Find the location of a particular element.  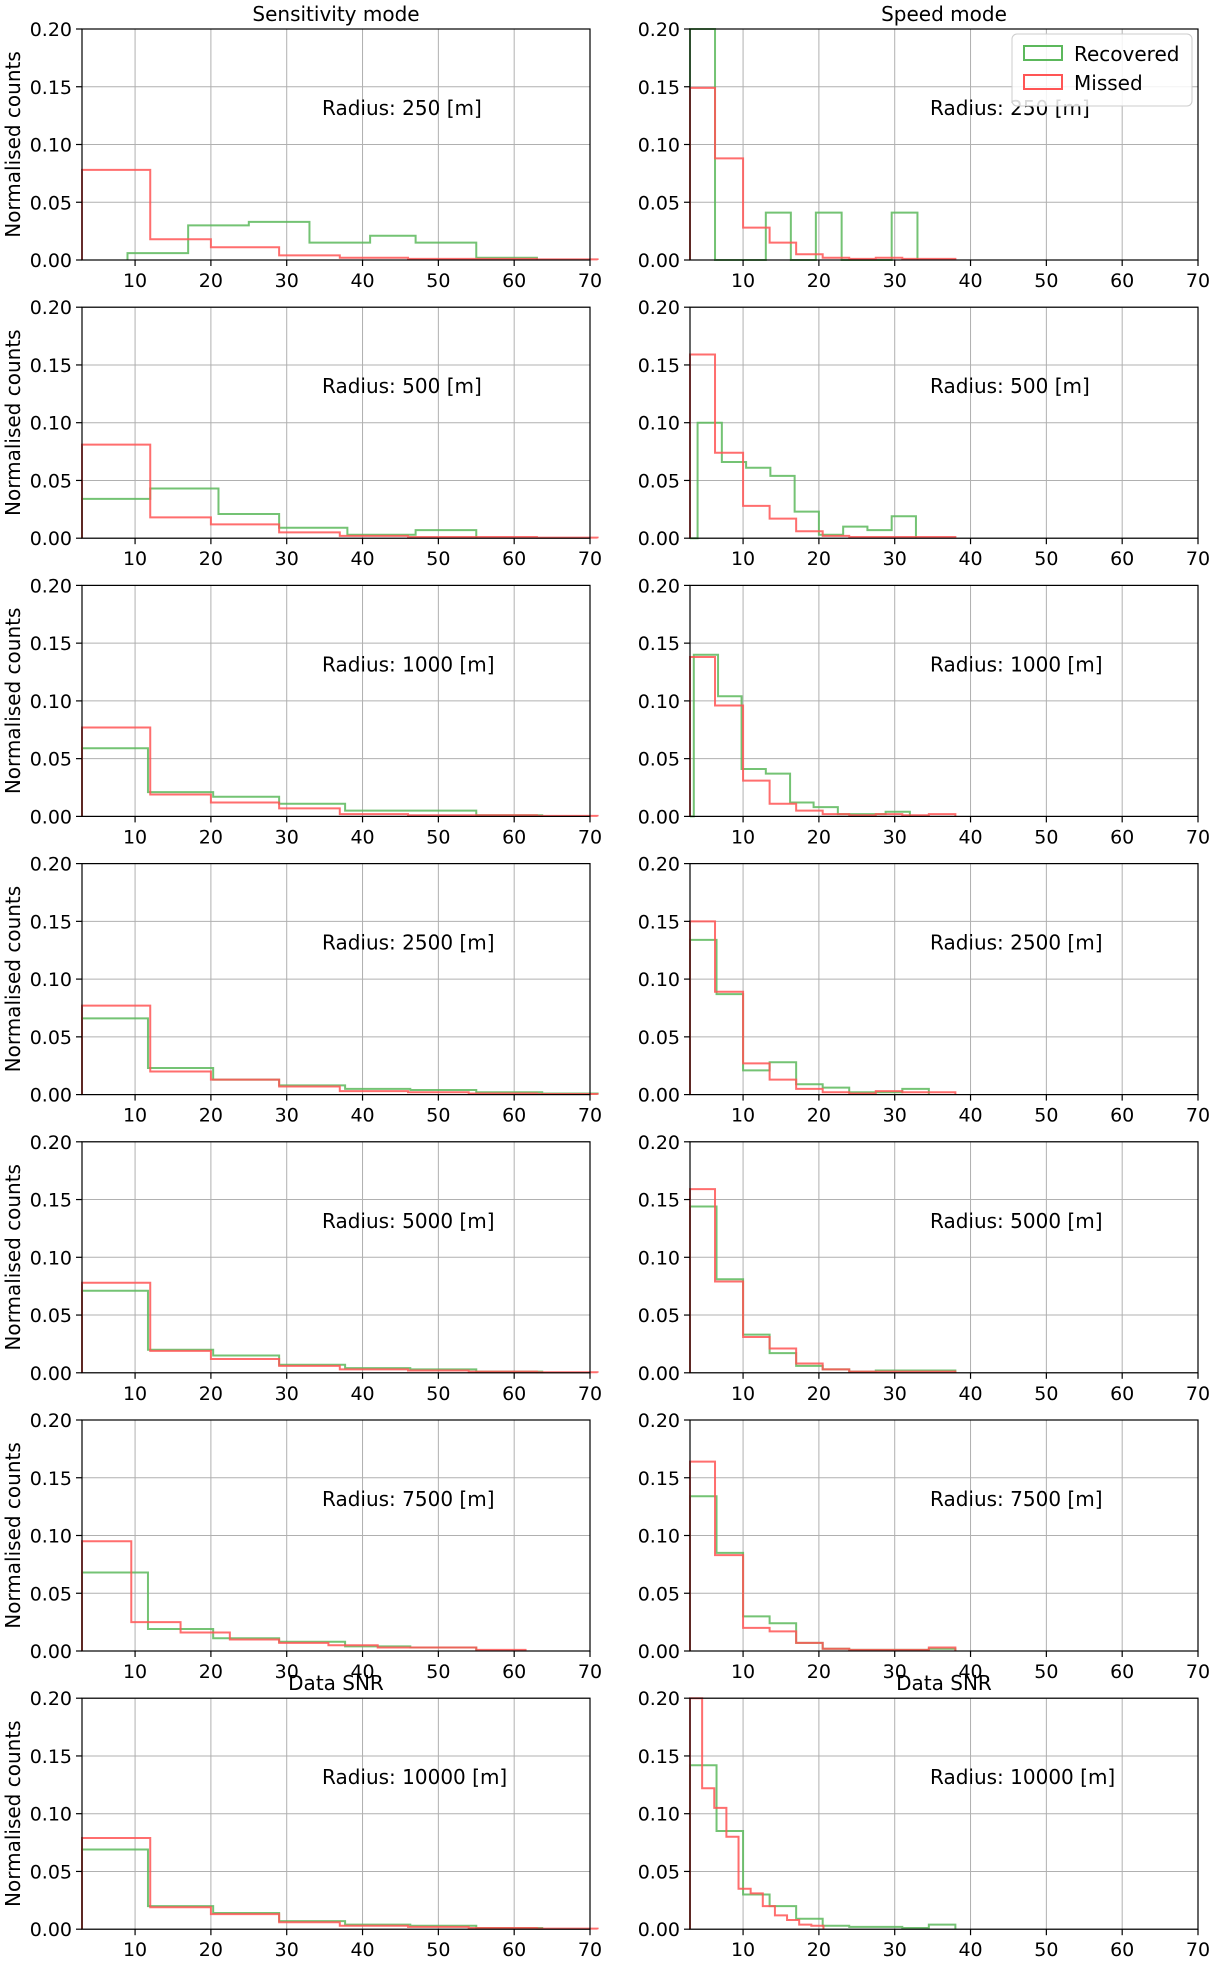

column-title-sensitivity: Sensitivity mode is located at coordinates (335, 14).